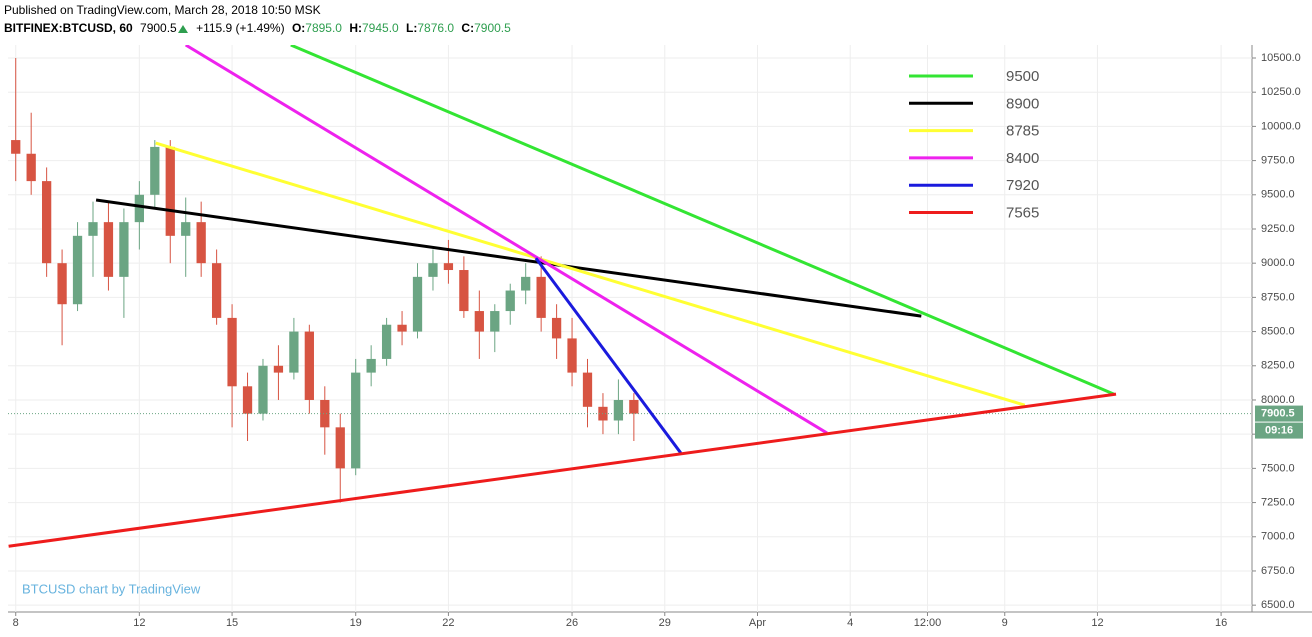 Image resolution: width=1312 pixels, height=637 pixels. I want to click on x-tick-label: 19, so click(356, 623).